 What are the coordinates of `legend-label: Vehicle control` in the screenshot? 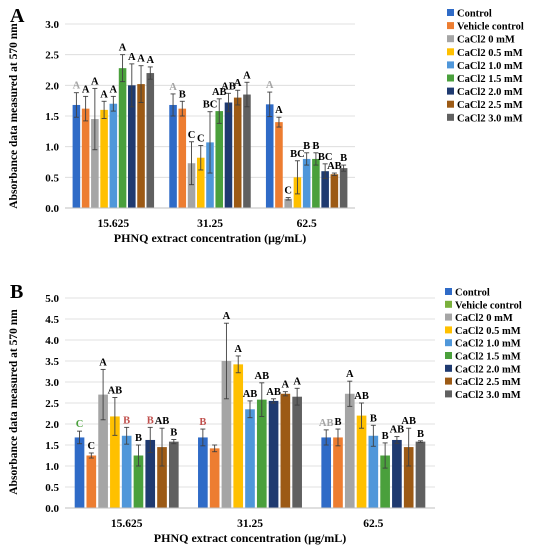 It's located at (488, 305).